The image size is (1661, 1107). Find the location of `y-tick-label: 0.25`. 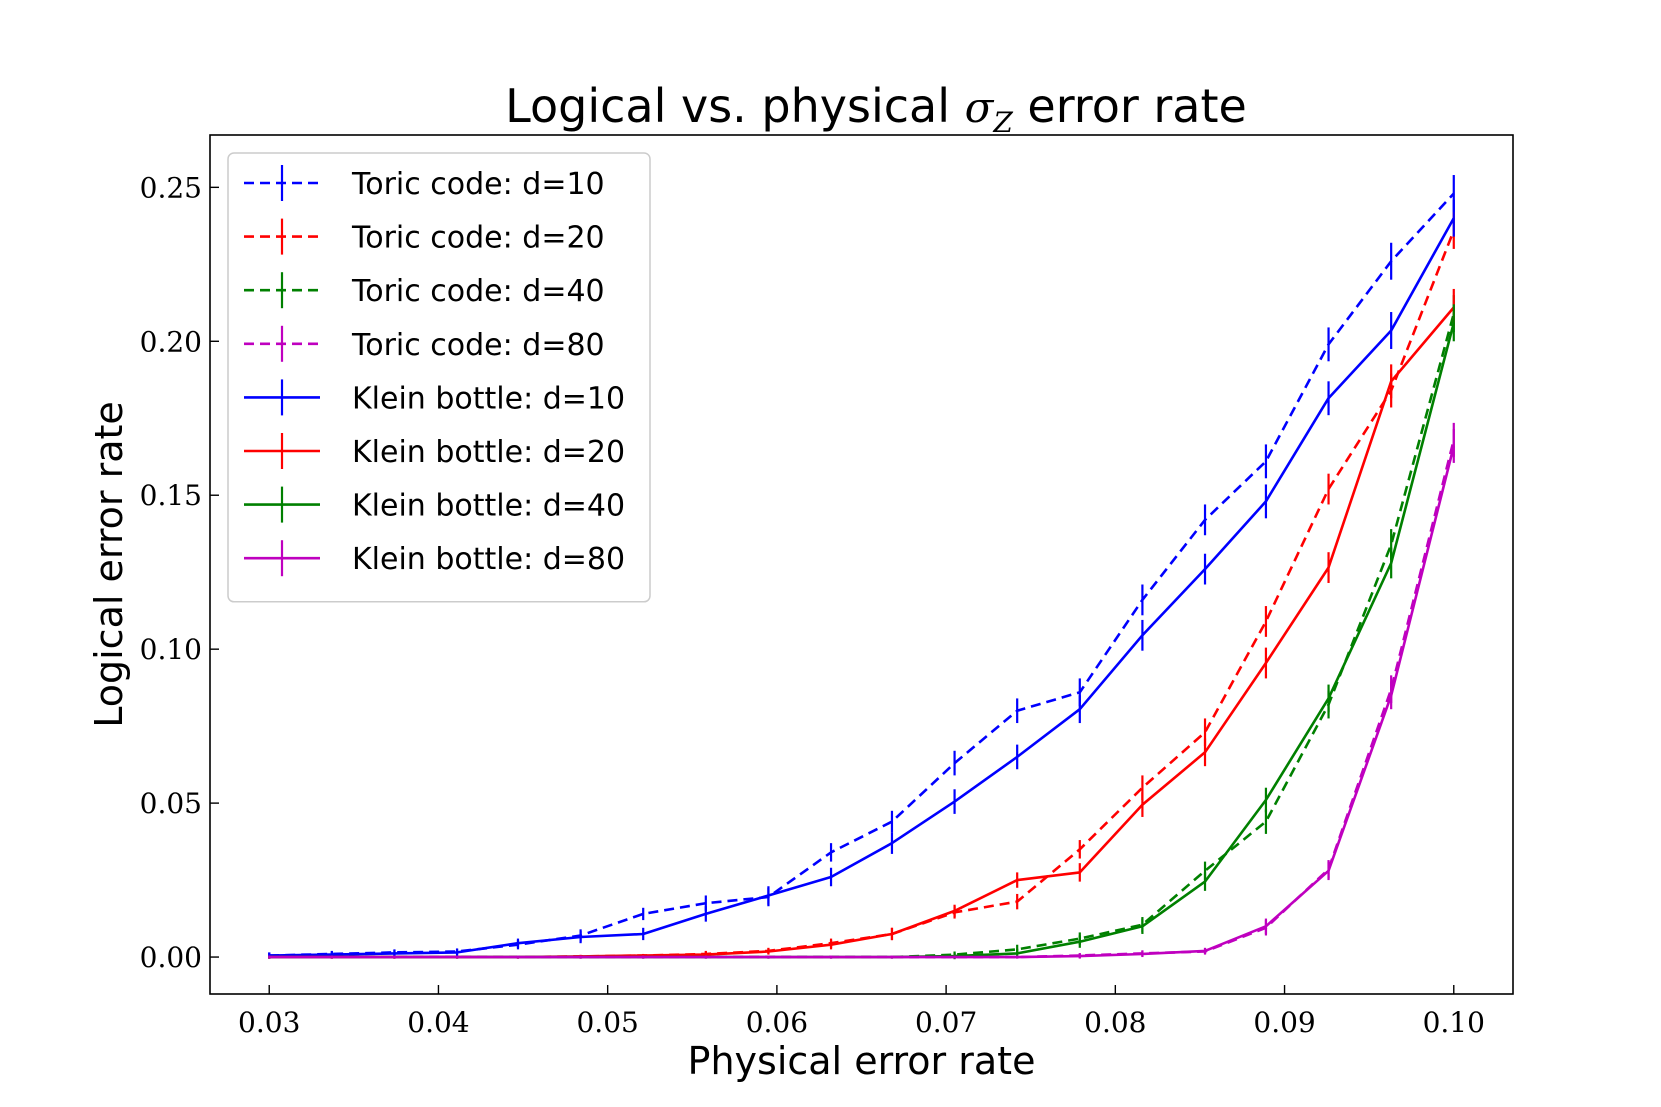

y-tick-label: 0.25 is located at coordinates (171, 187).